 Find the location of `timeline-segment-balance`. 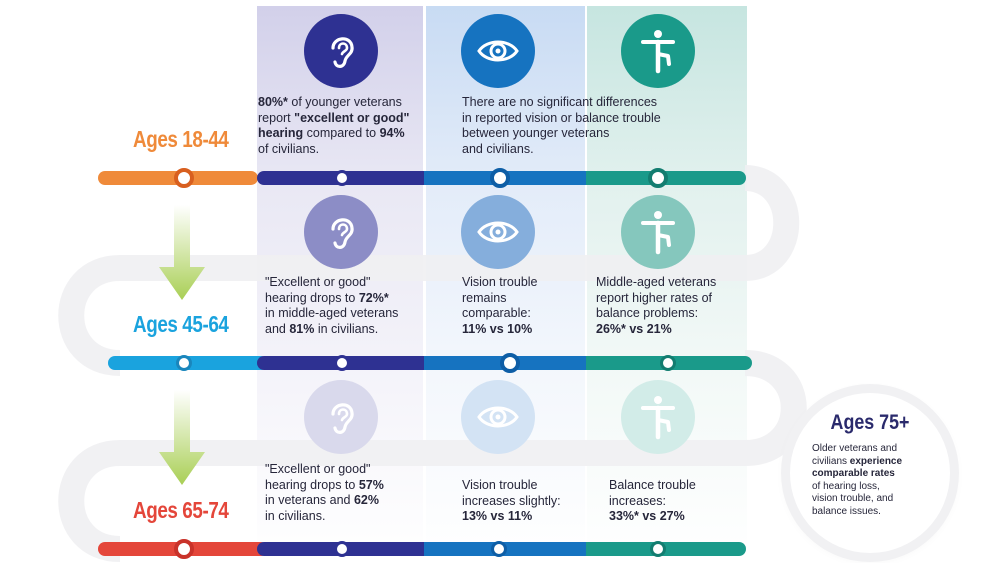

timeline-segment-balance is located at coordinates (666, 549).